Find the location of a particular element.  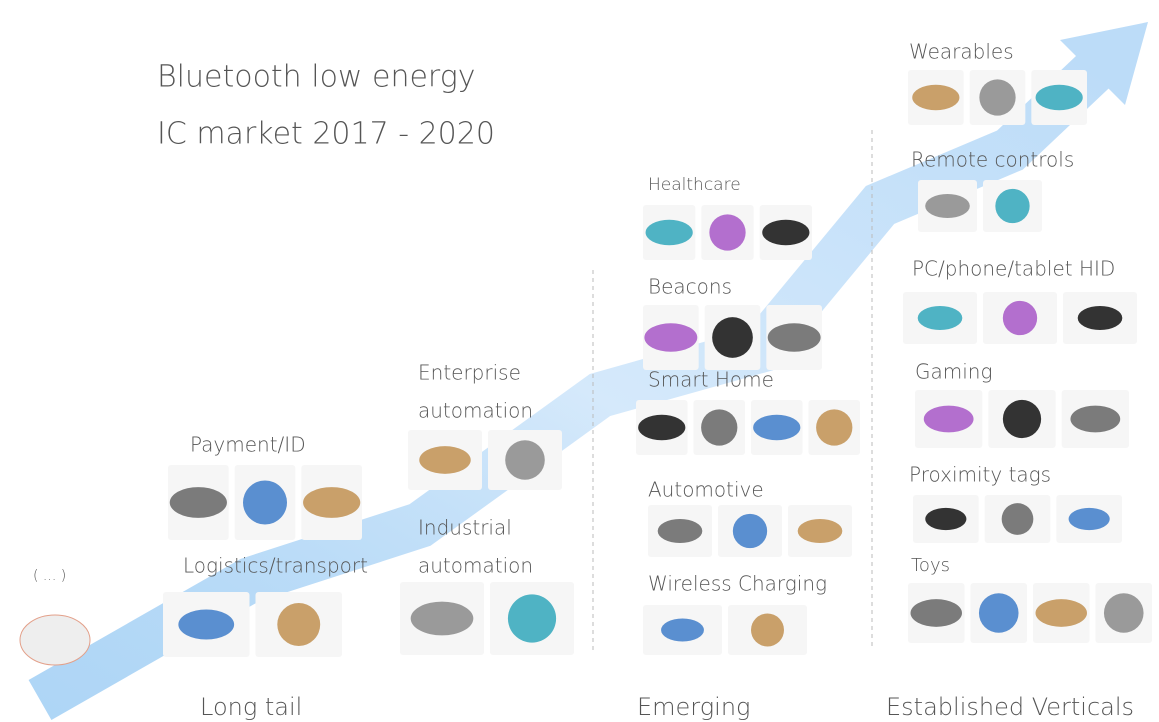

category-label: PC/phone/tablet HID is located at coordinates (1013, 269).